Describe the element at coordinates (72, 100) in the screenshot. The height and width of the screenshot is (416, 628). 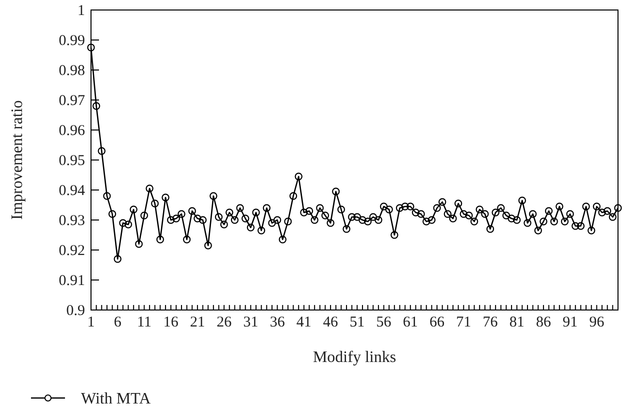
I see `y-tick-label: 0.97` at that location.